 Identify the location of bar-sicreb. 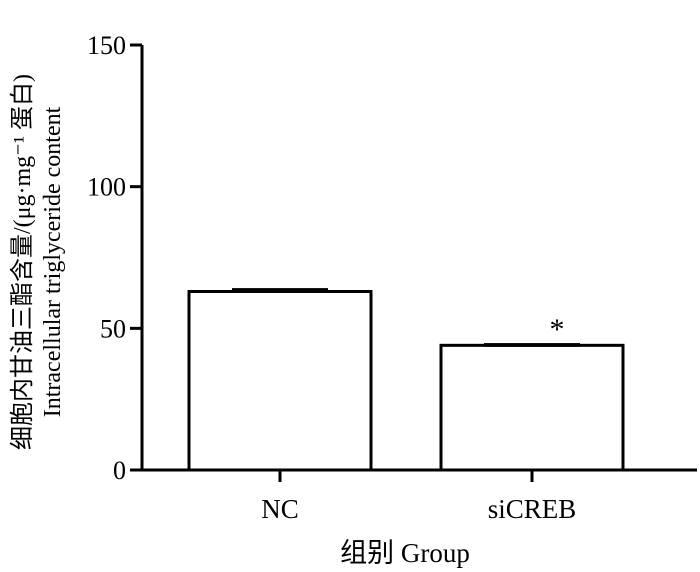
(532, 407).